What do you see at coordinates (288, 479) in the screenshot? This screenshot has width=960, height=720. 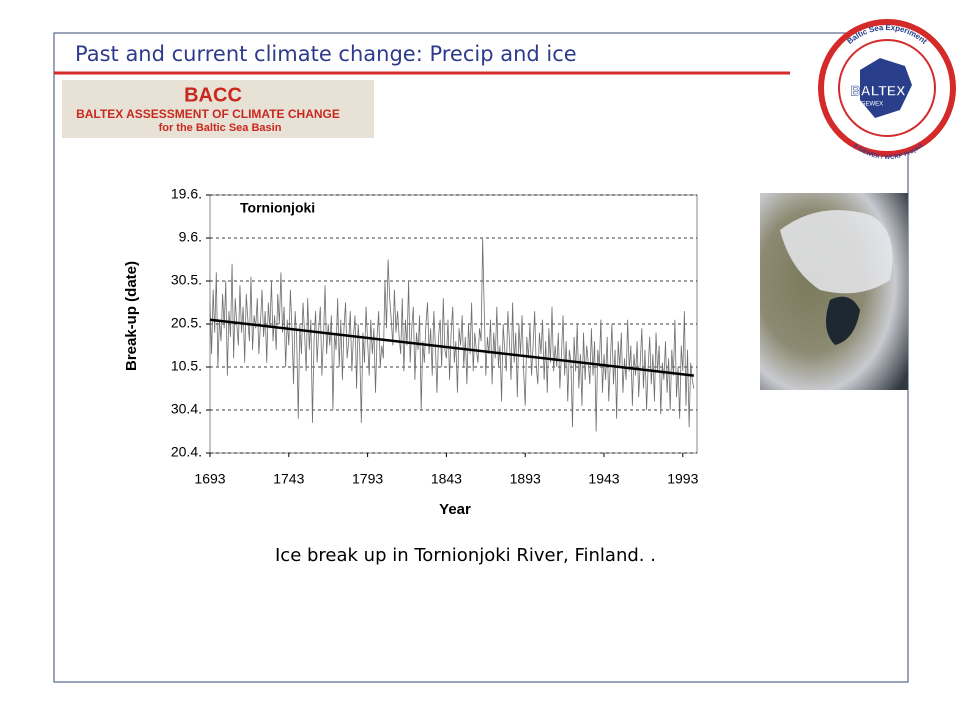 I see `x-tick-label: 1743` at bounding box center [288, 479].